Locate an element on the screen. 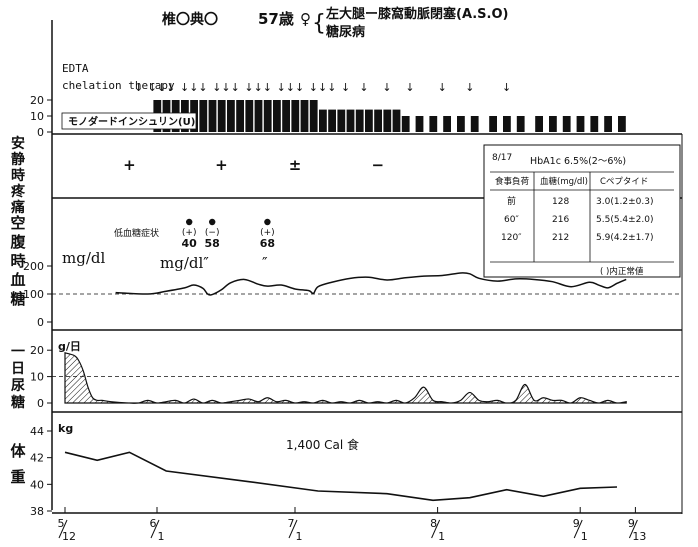 The width and height of the screenshot is (698, 547). insulin-bars is located at coordinates (389, 116).